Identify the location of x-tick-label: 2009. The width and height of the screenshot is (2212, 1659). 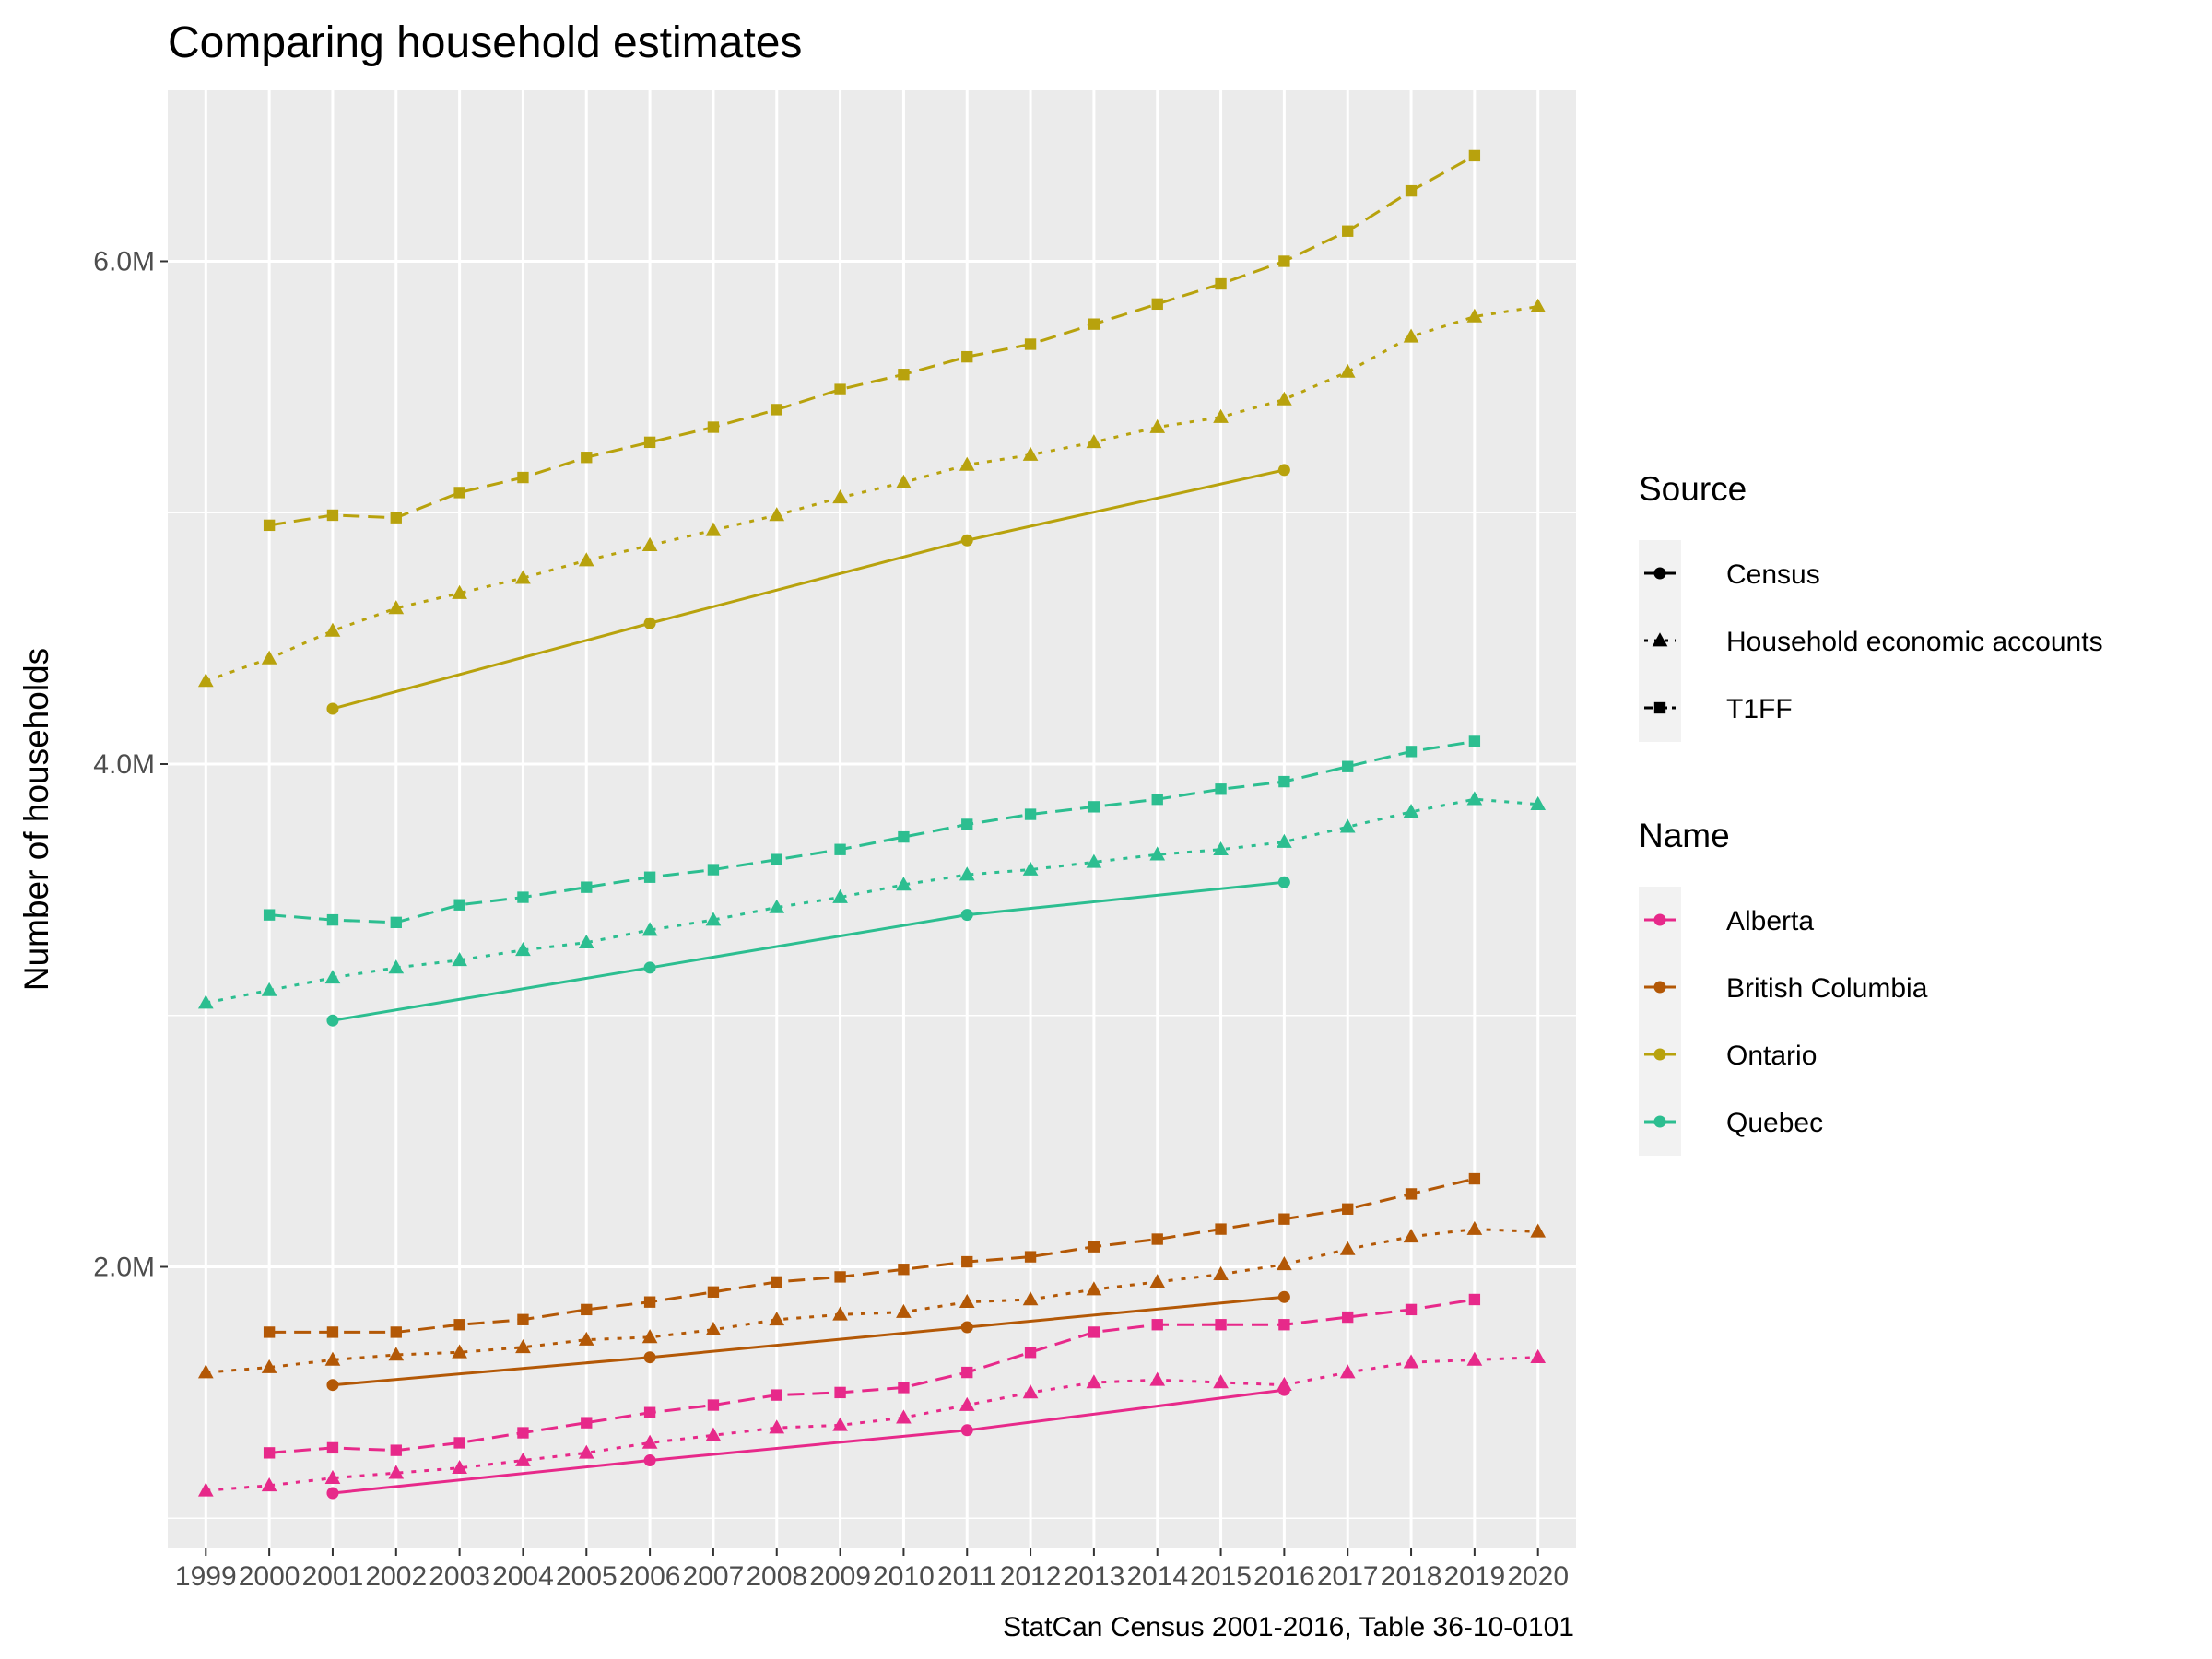
(840, 1576).